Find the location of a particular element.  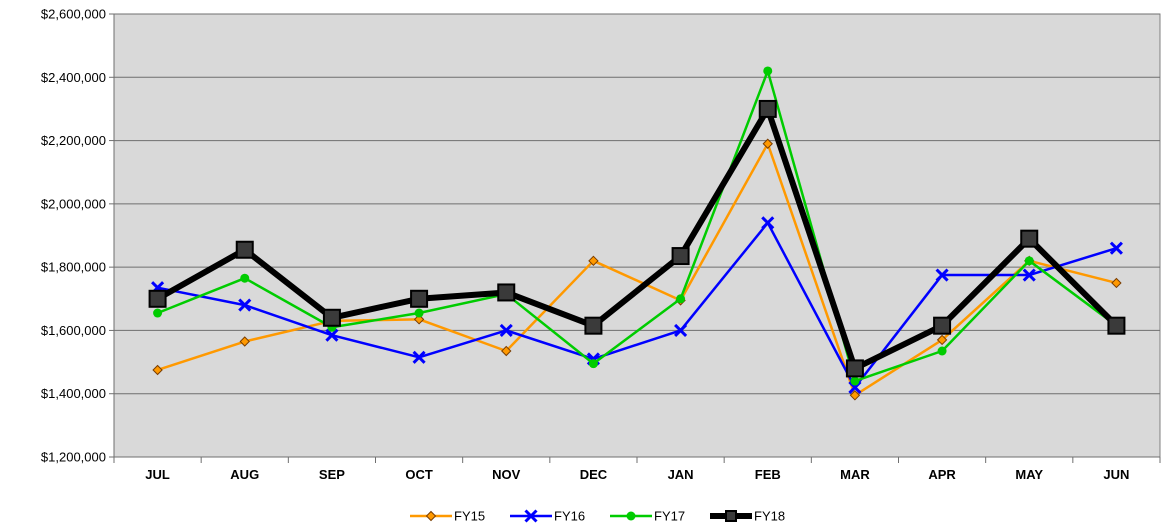

y-tick-label: $1,200,000 is located at coordinates (73, 457).